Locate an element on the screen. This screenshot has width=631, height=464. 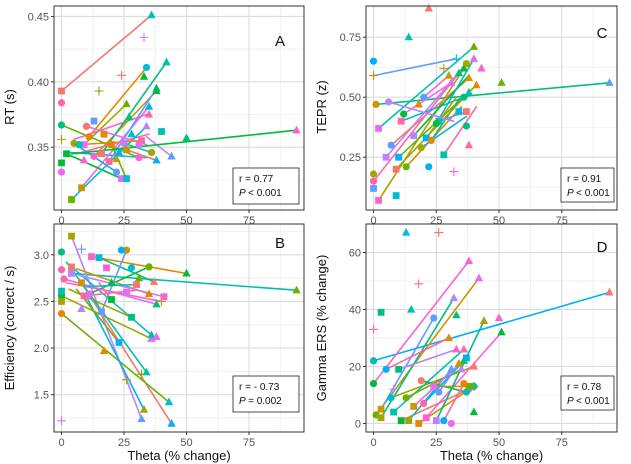
stats-r-value: r = 0.91 is located at coordinates (584, 179).